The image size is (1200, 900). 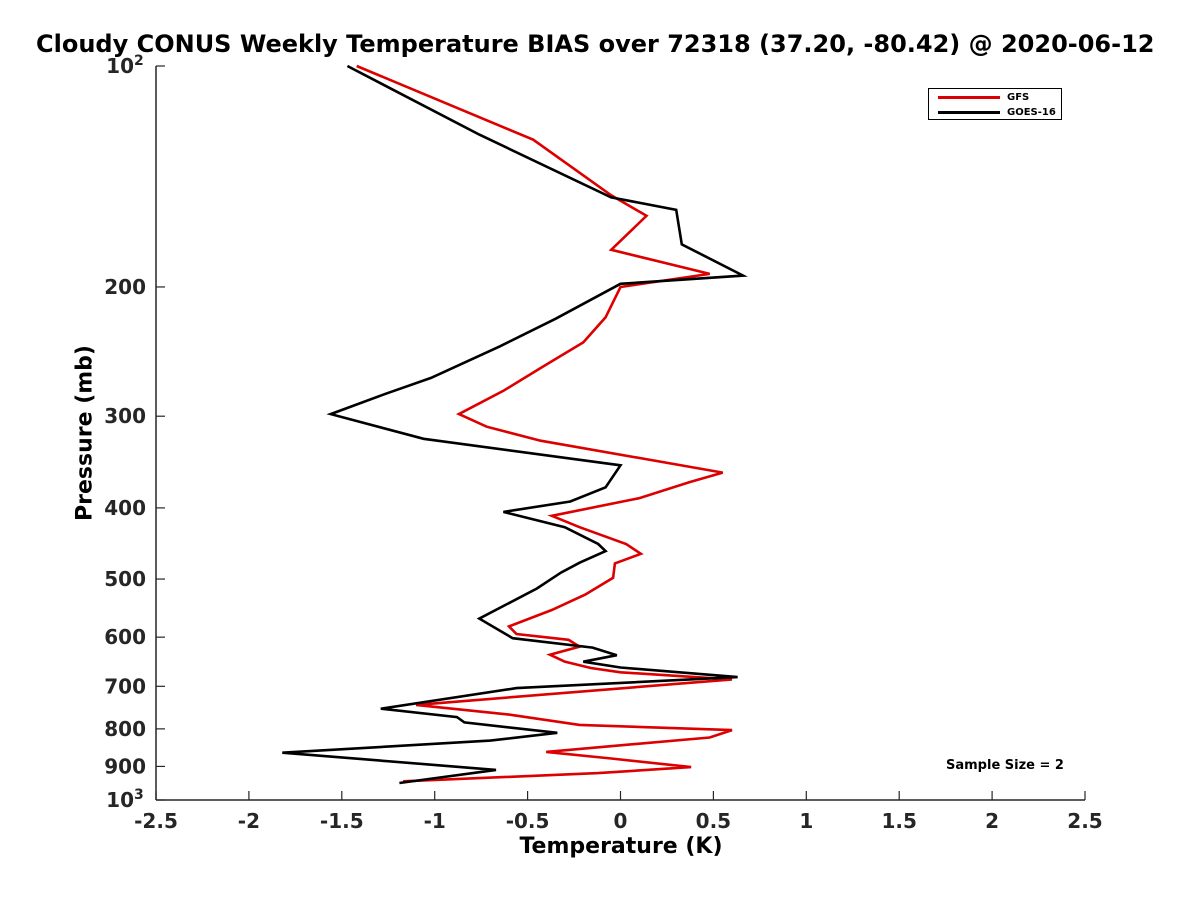 I want to click on x-tick-label: 2.5, so click(x=1084, y=821).